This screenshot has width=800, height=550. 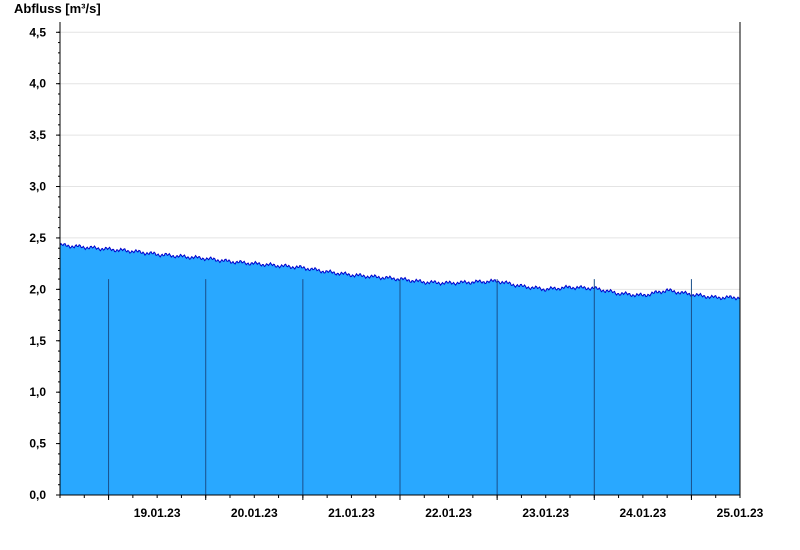 What do you see at coordinates (37, 32) in the screenshot?
I see `y-tick-label: 4,5` at bounding box center [37, 32].